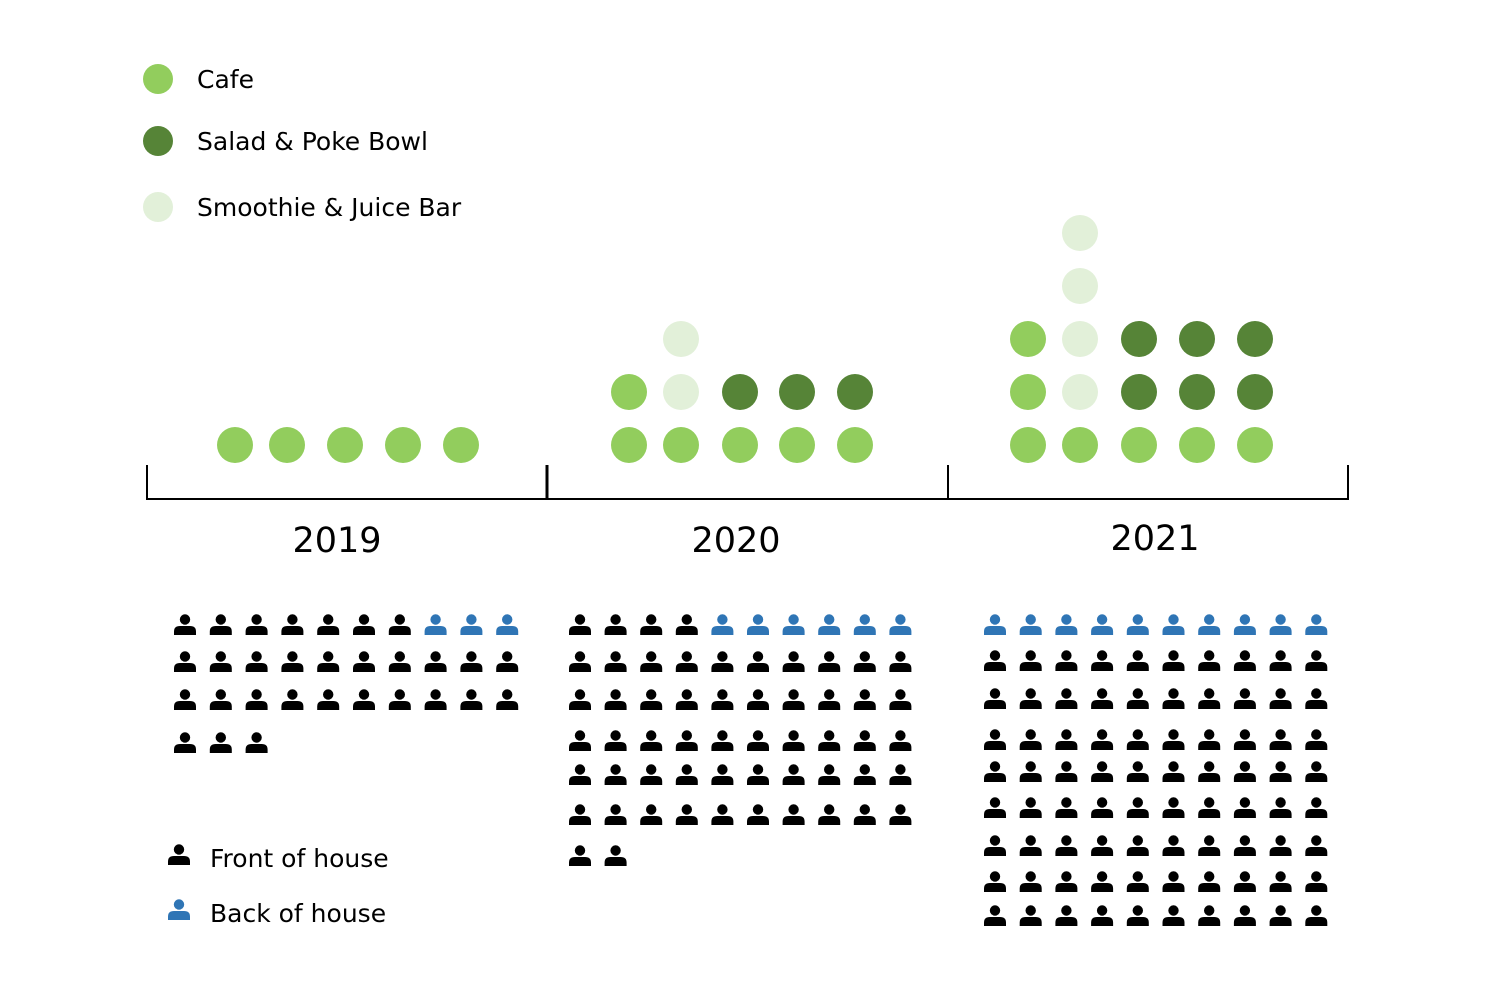 The height and width of the screenshot is (1000, 1512). What do you see at coordinates (179, 909) in the screenshot?
I see `legend-marker-back-of-house-icon` at bounding box center [179, 909].